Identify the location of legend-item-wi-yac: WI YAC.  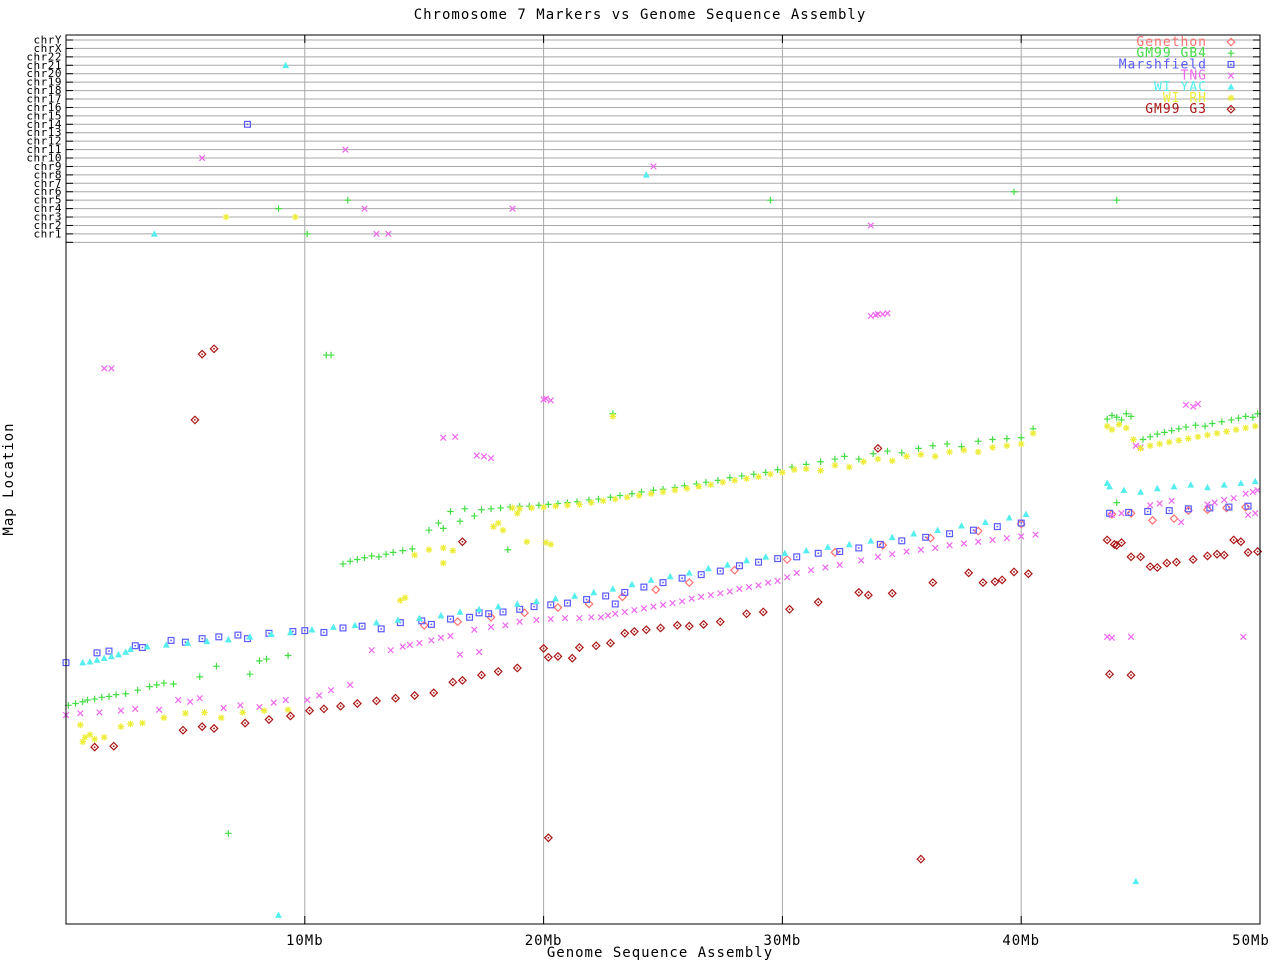
(1194, 87).